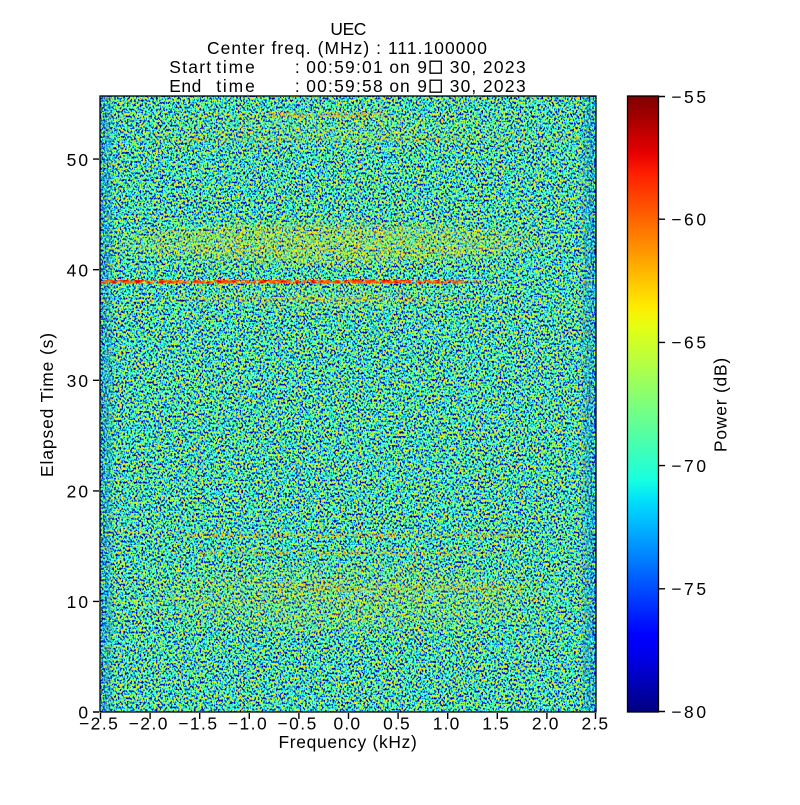 The height and width of the screenshot is (805, 800). Describe the element at coordinates (689, 343) in the screenshot. I see `svg-text: −65` at that location.